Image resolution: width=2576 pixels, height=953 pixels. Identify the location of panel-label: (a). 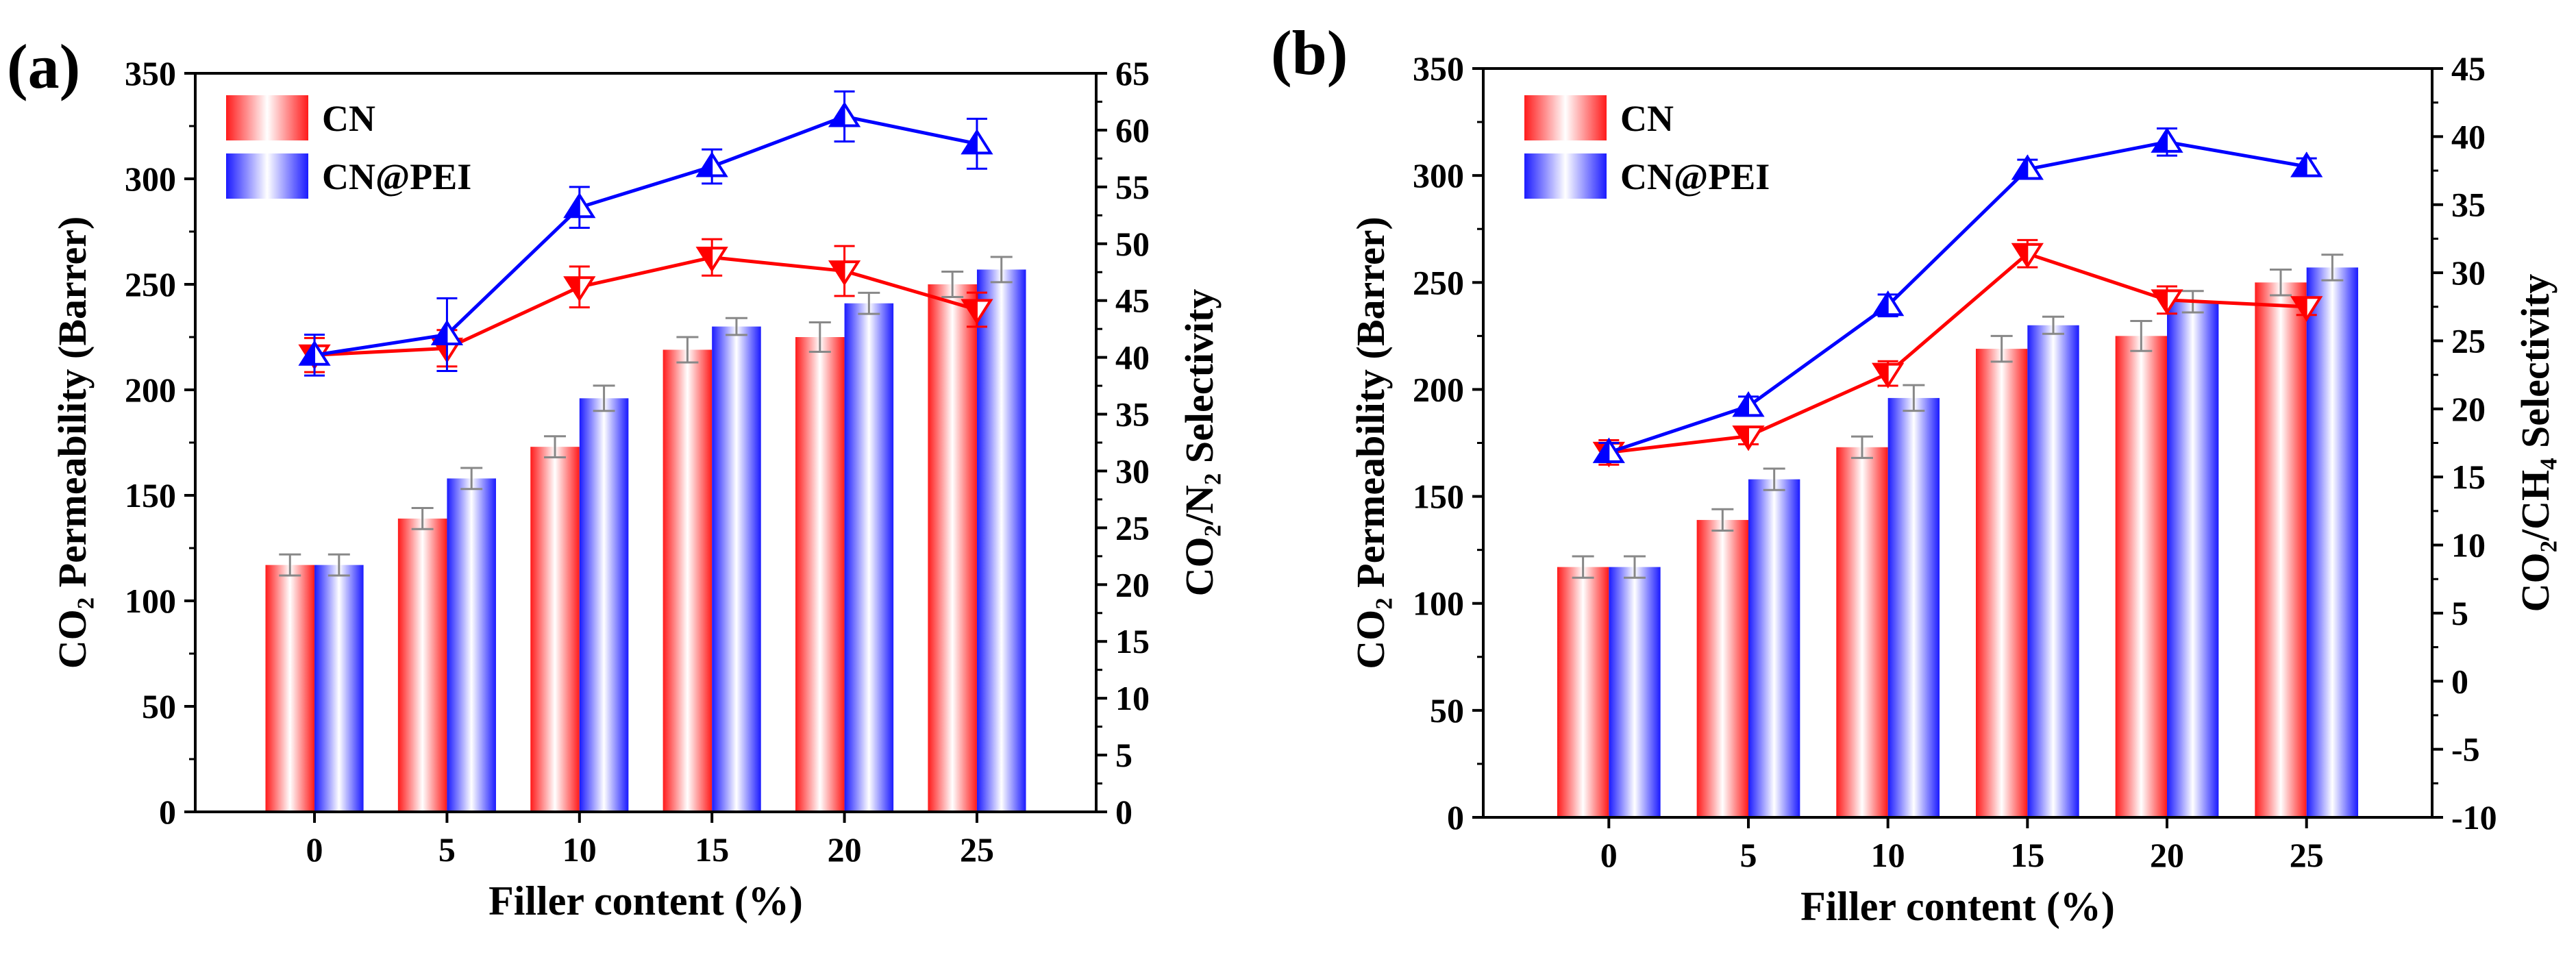
(43, 66).